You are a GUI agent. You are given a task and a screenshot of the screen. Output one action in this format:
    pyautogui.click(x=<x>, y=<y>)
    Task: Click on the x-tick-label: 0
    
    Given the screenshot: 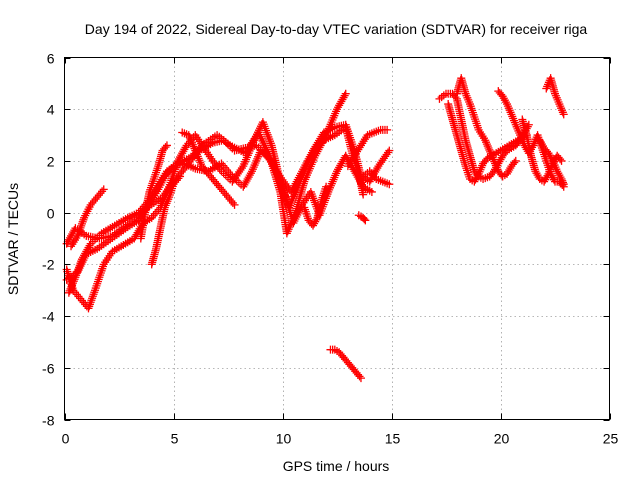 What is the action you would take?
    pyautogui.click(x=66, y=439)
    